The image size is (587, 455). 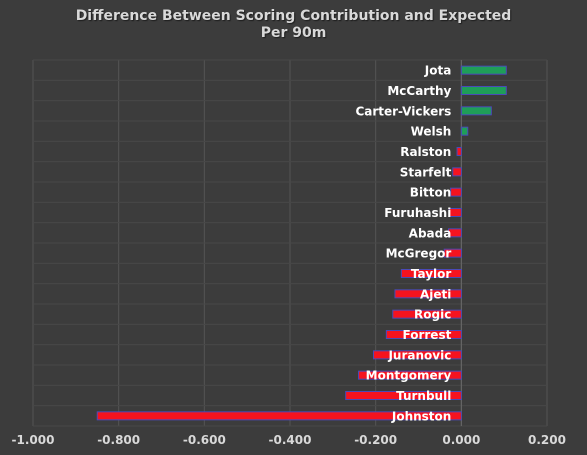 I want to click on bar-forrest, so click(x=423, y=334).